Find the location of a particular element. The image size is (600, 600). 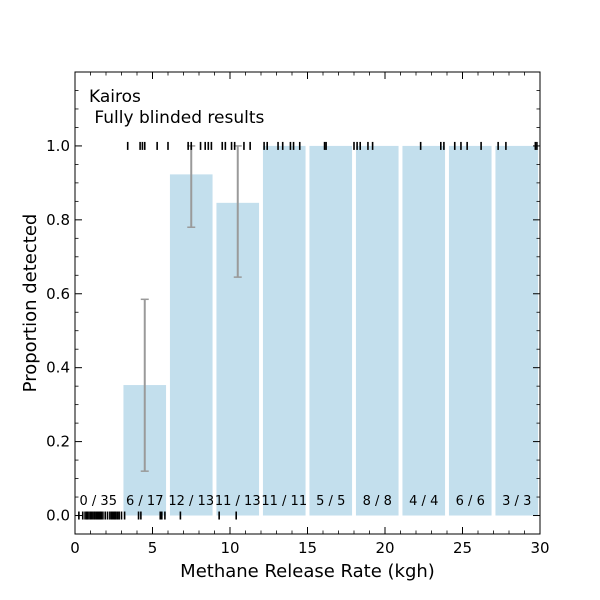

error-bars-layer is located at coordinates (191, 308).